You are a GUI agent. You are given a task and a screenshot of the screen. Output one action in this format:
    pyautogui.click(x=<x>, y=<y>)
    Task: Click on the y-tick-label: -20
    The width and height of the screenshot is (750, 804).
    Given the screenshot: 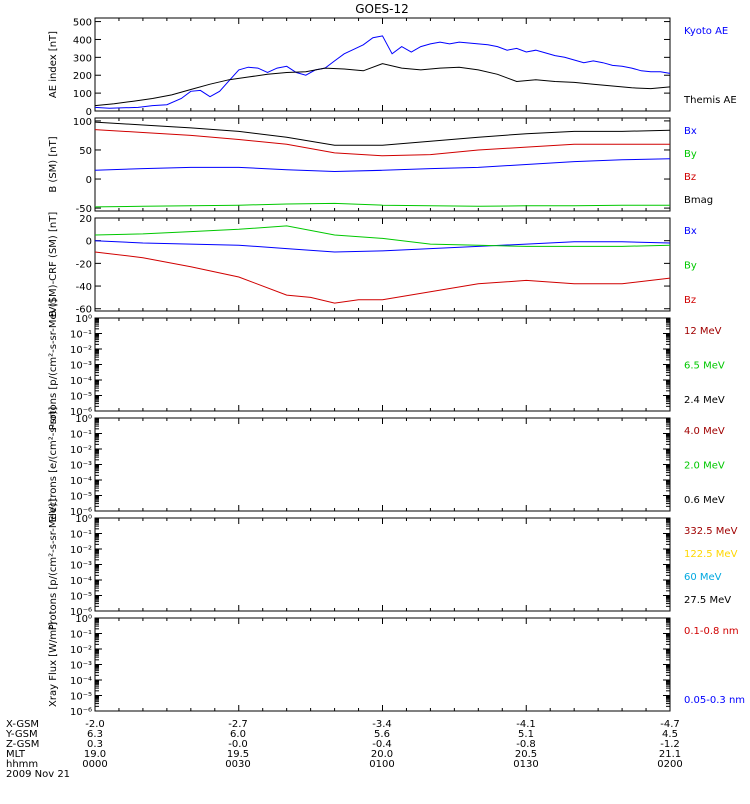 What is the action you would take?
    pyautogui.click(x=84, y=264)
    